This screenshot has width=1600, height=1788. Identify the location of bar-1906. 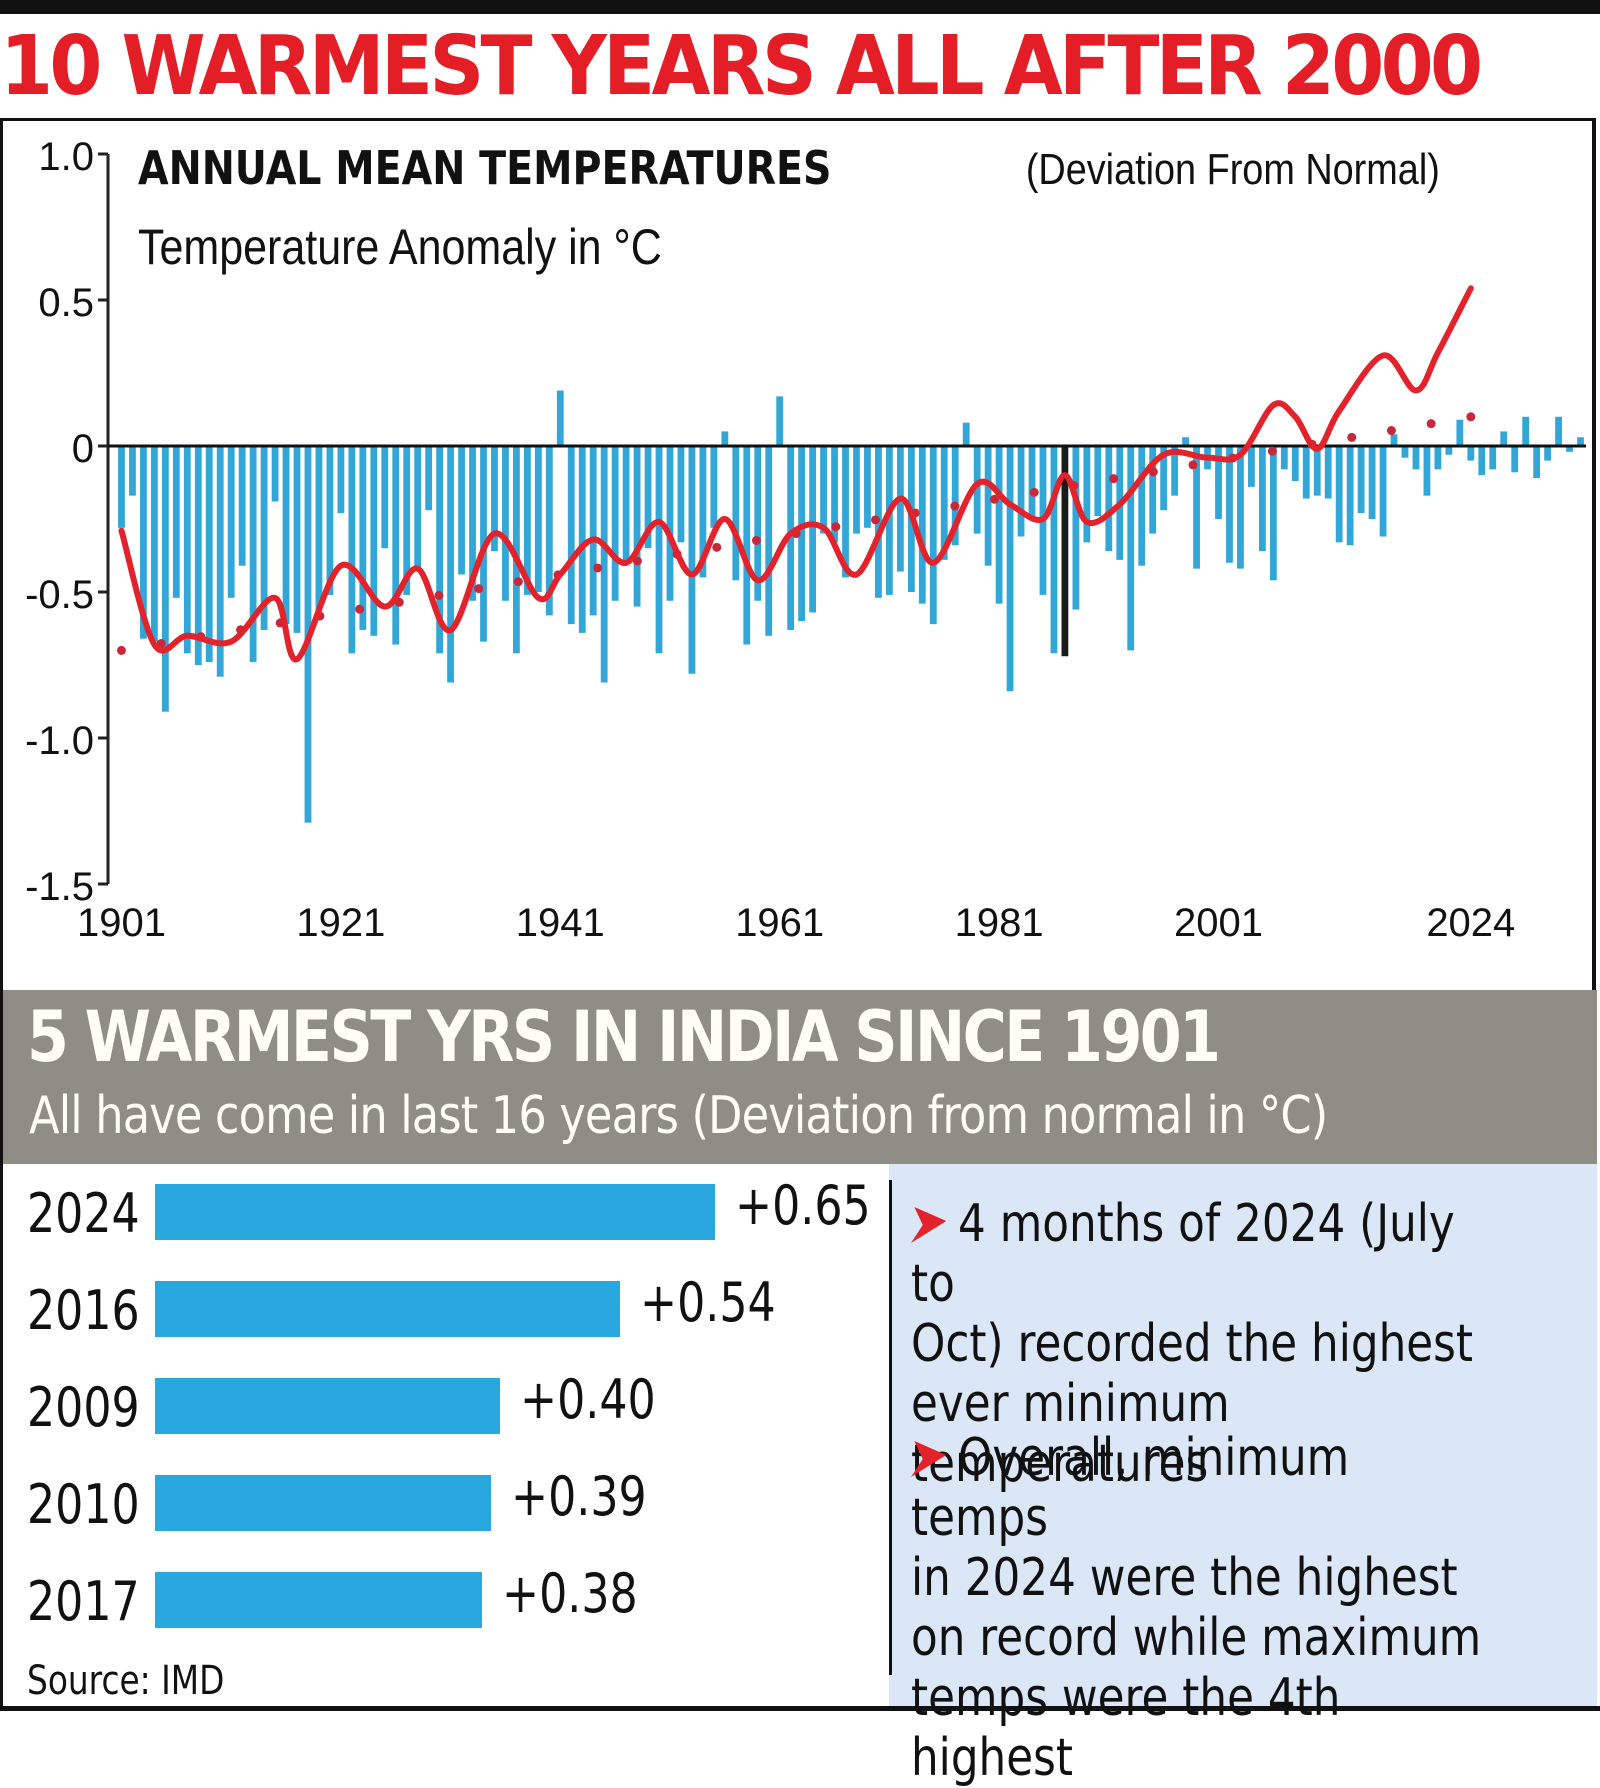
(176, 522).